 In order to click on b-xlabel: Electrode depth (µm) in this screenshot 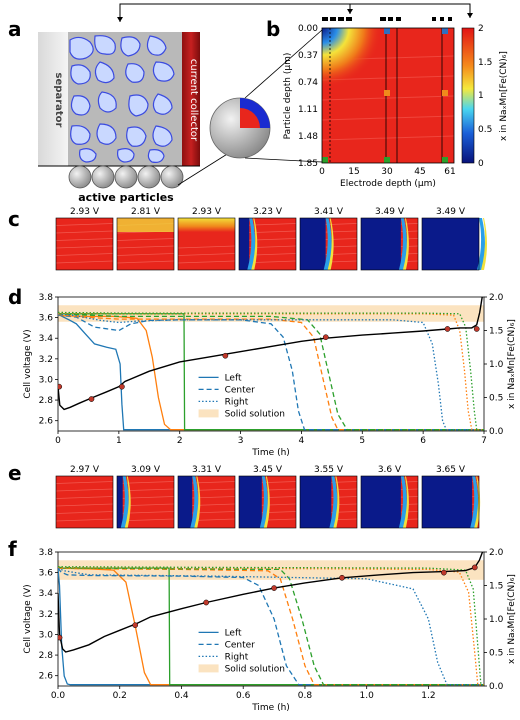, I will do `click(388, 184)`.